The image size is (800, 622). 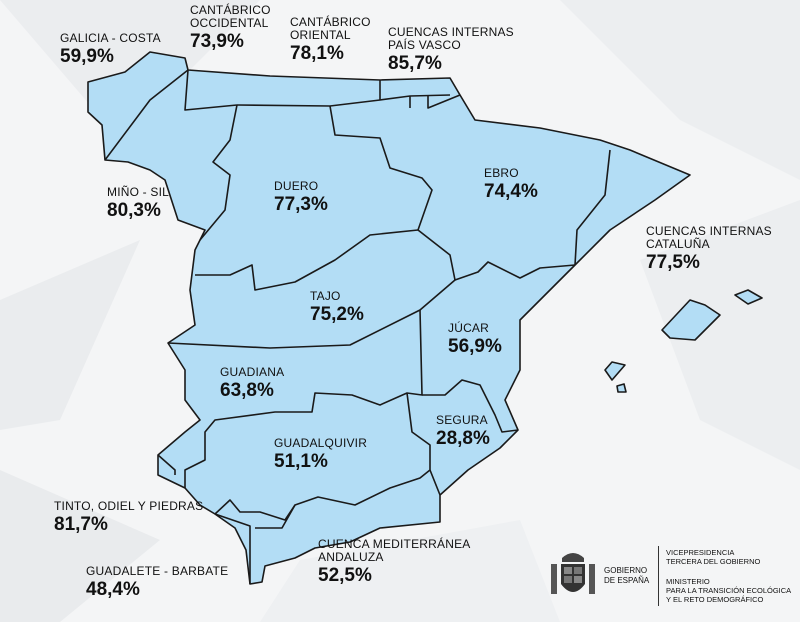 I want to click on basin-name: CUENCAS INTERNAS CATALUÑA, so click(x=709, y=237).